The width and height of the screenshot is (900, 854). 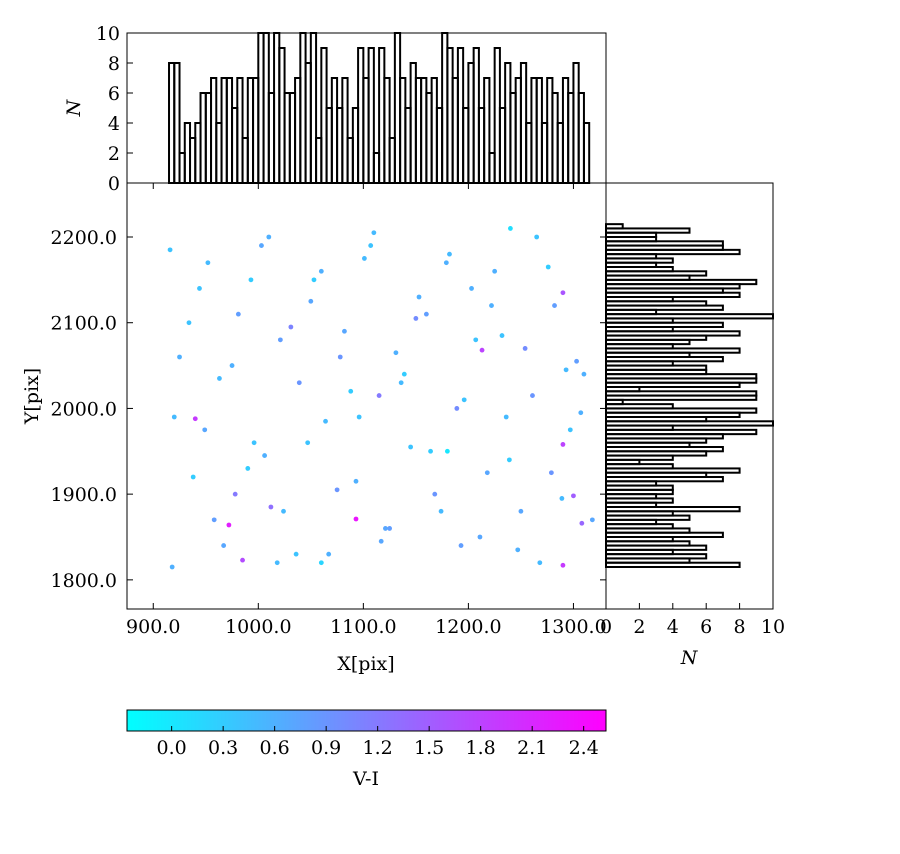 I want to click on x-tick-label: 900.0, so click(x=153, y=627).